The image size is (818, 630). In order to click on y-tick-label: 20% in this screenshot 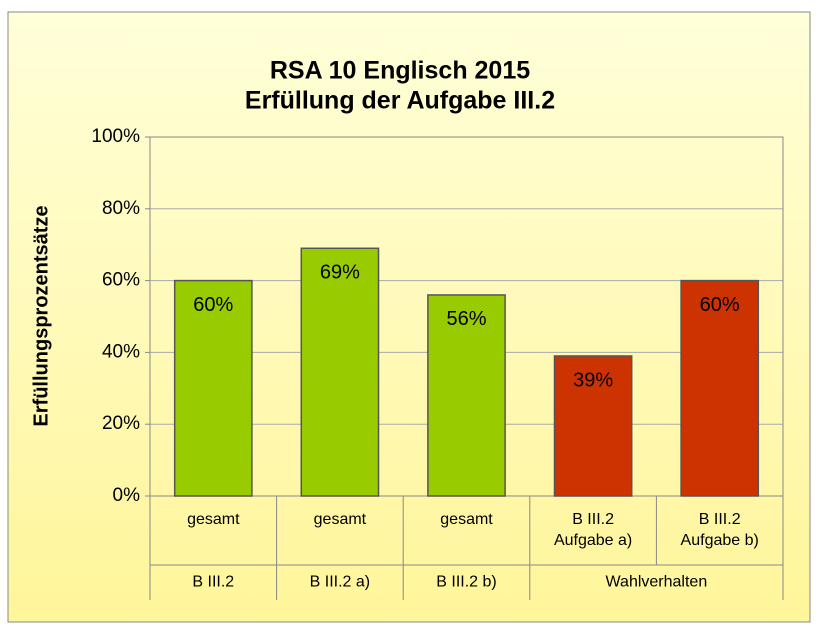, I will do `click(121, 423)`.